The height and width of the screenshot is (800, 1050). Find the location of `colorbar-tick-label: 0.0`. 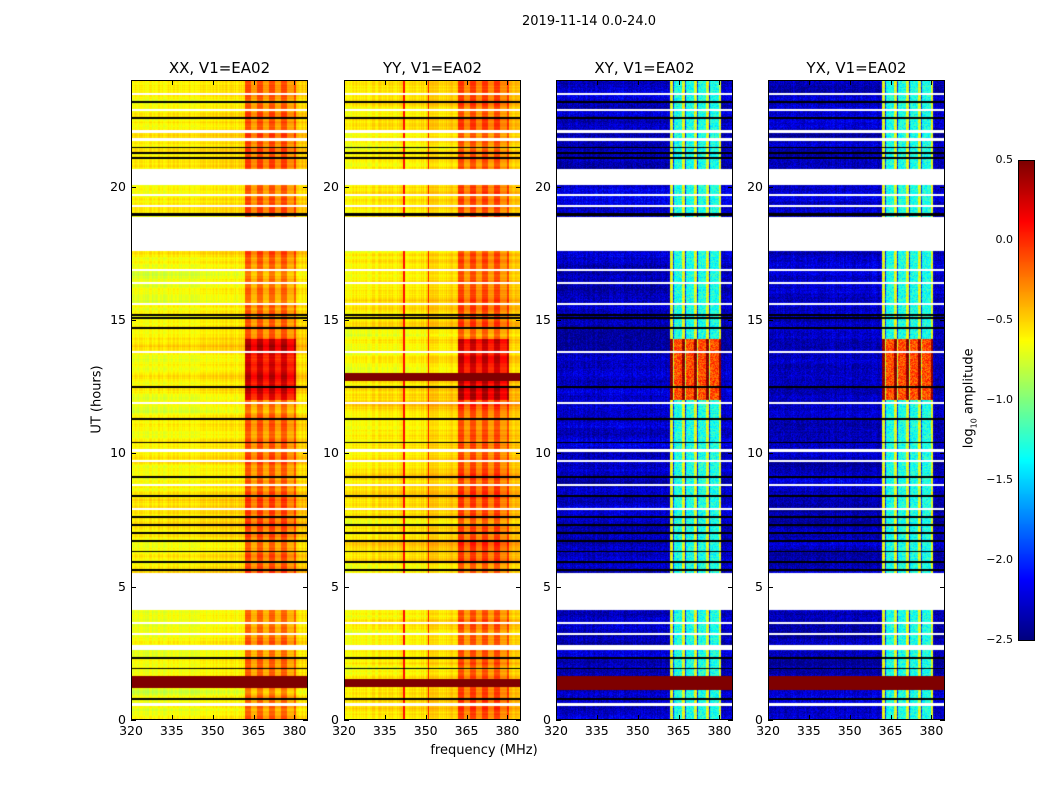

colorbar-tick-label: 0.0 is located at coordinates (1004, 239).